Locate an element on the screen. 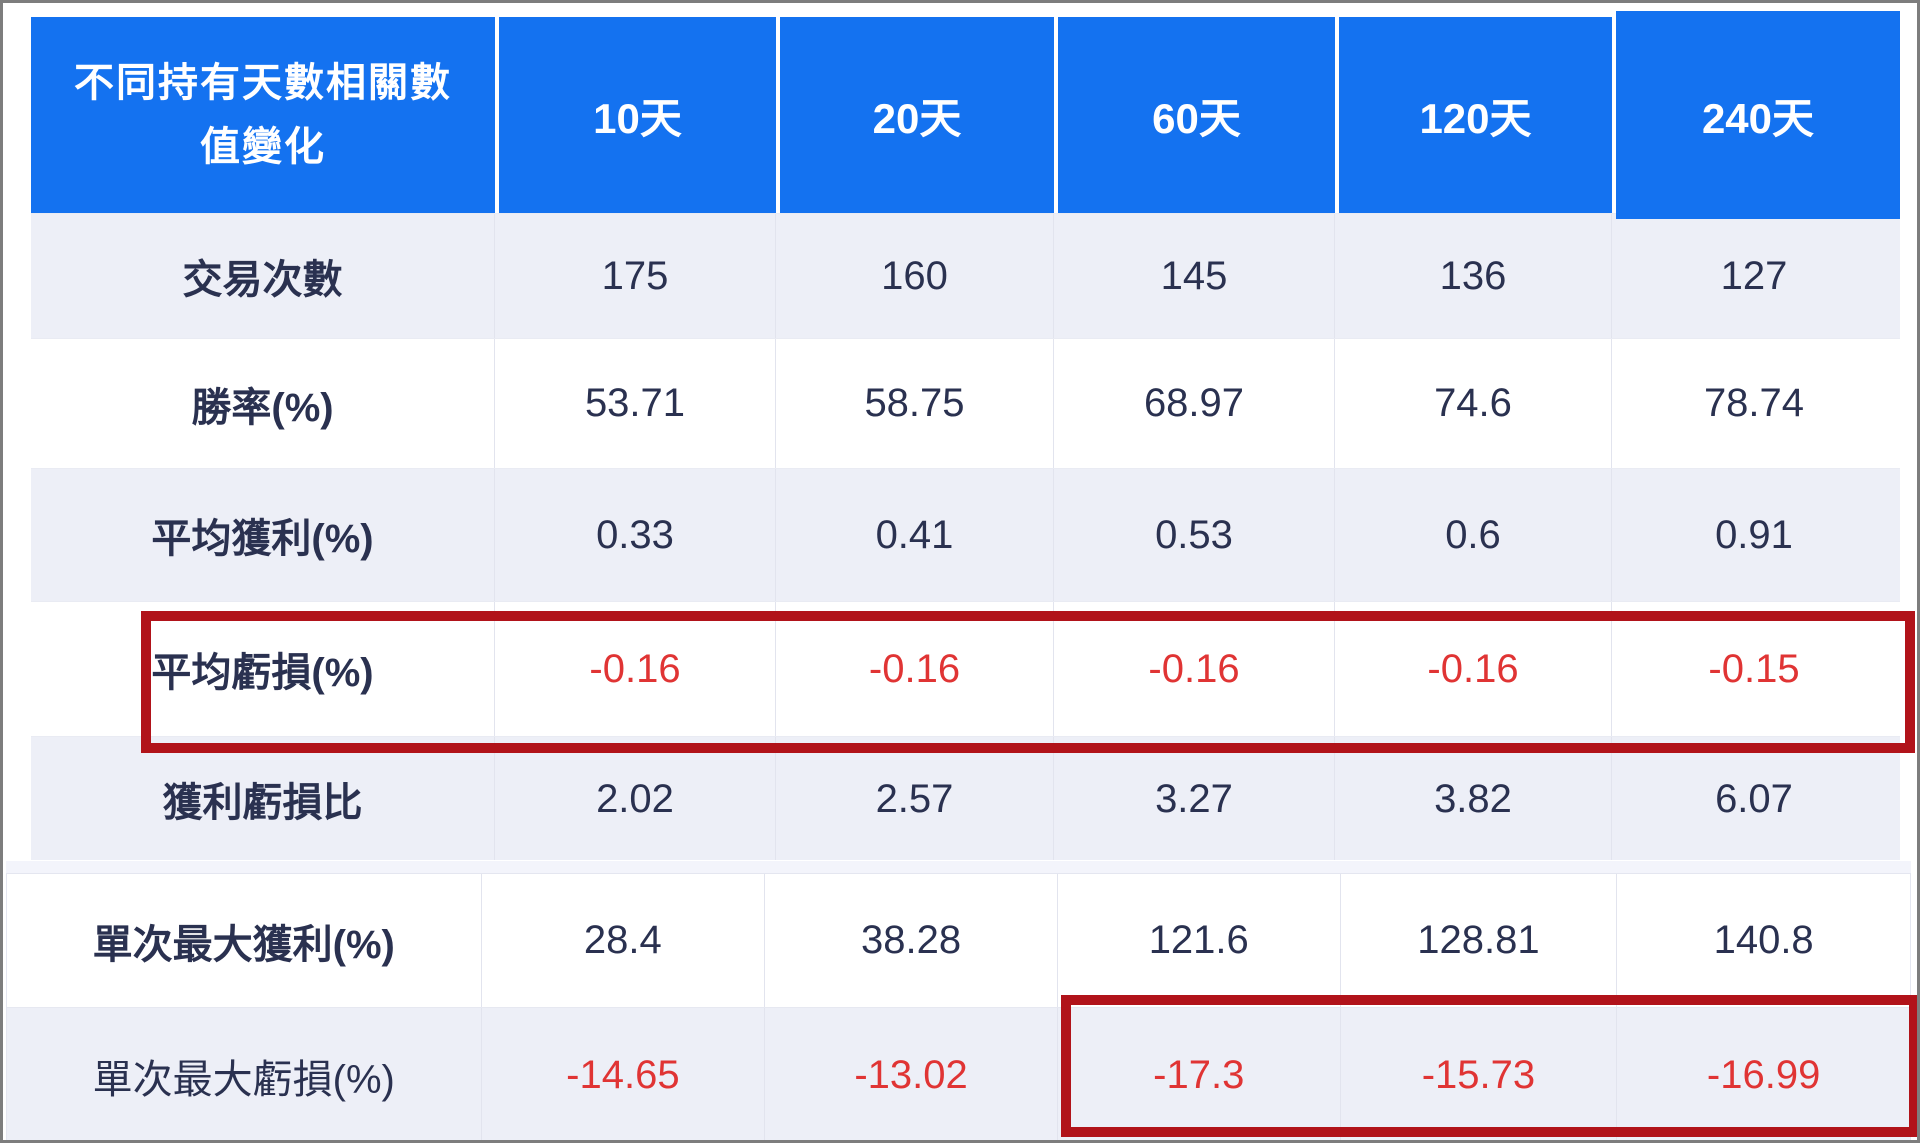 The height and width of the screenshot is (1143, 1920). data-cell: 6.07 is located at coordinates (1754, 798).